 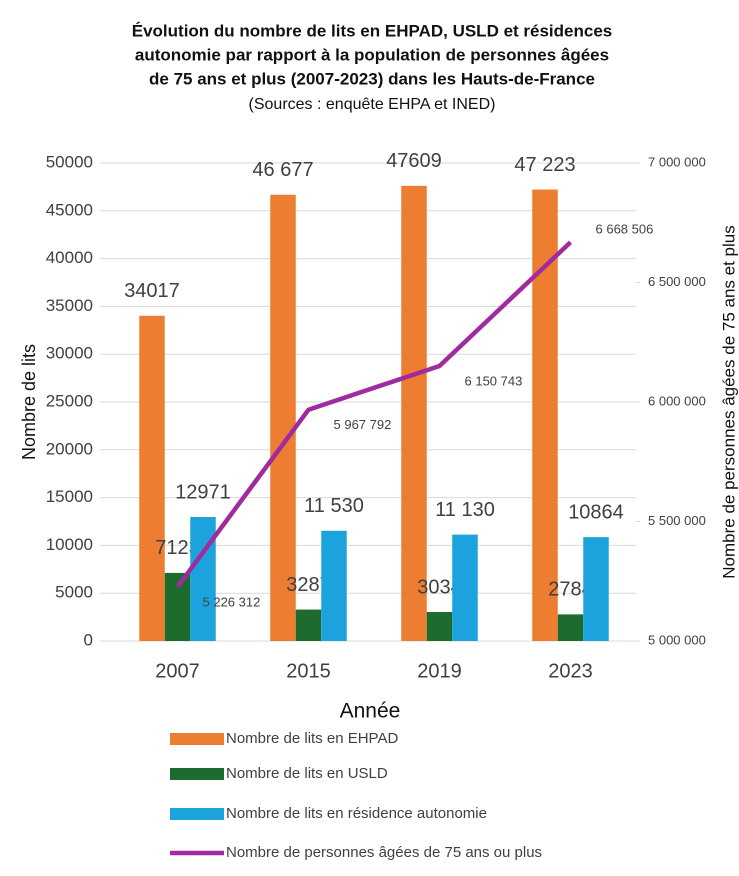 I want to click on bar-value-label: 47 223, so click(x=544, y=165).